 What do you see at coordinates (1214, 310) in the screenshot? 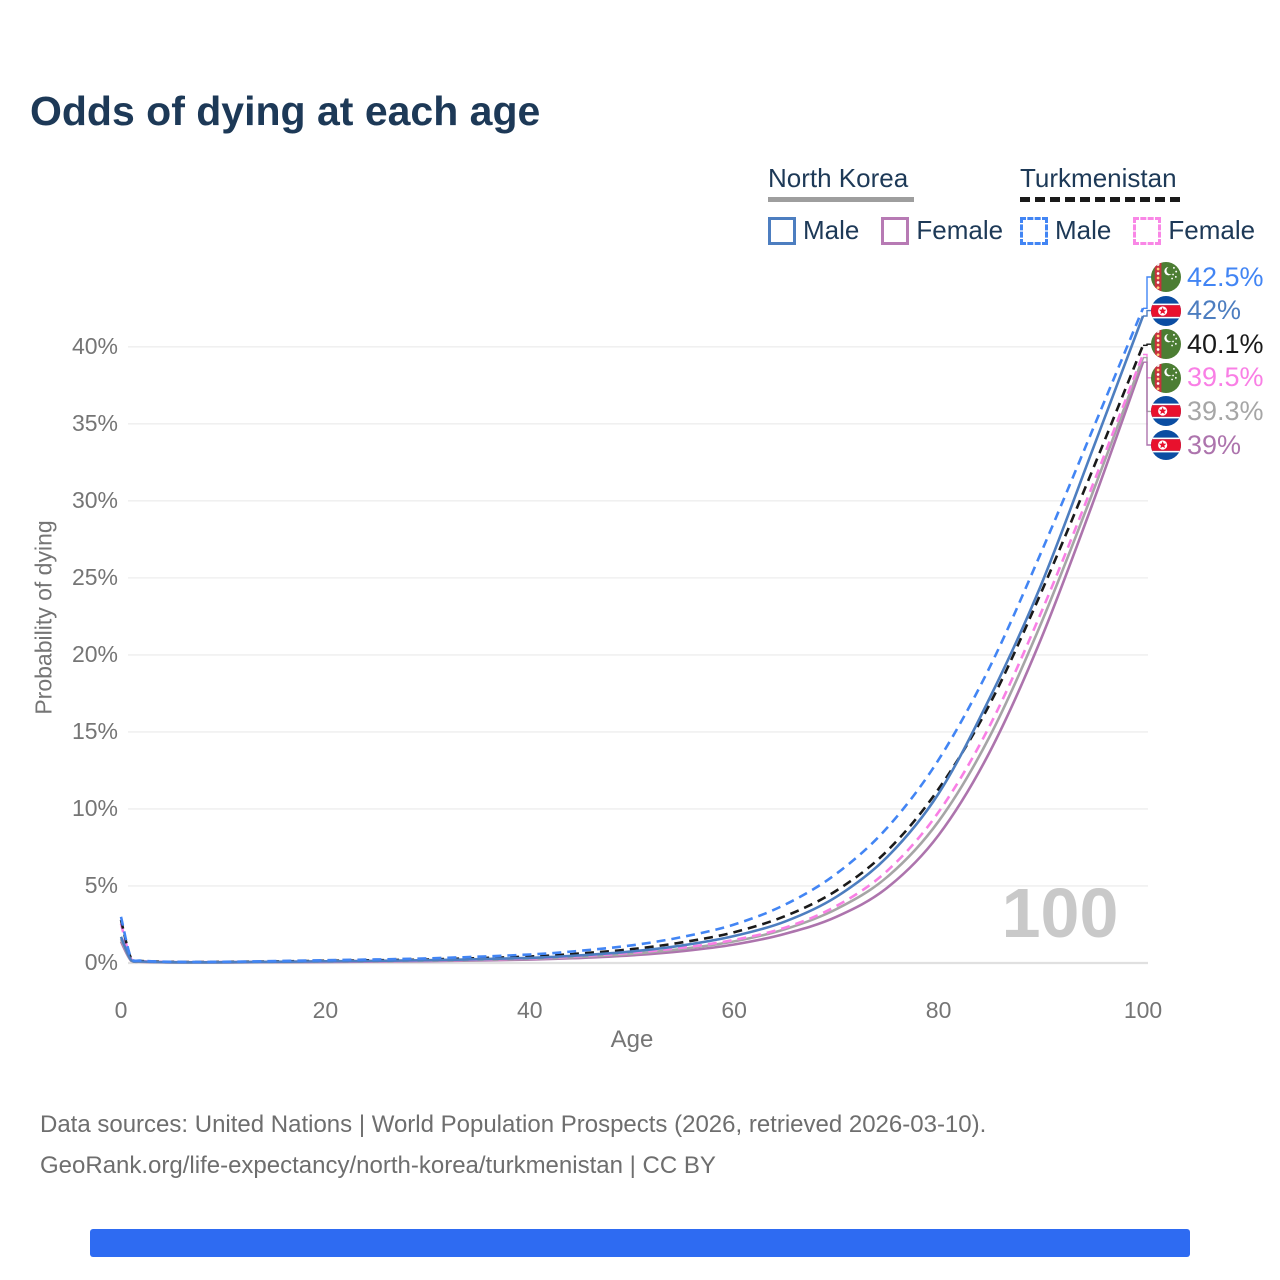
I see `end-label-value: 42%` at bounding box center [1214, 310].